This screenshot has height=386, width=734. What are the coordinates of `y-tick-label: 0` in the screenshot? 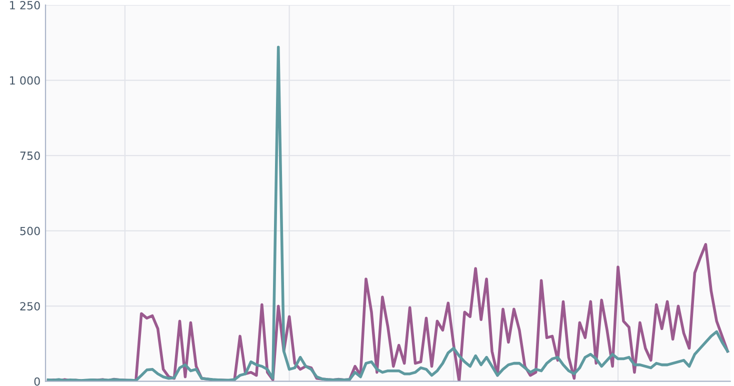 It's located at (37, 381).